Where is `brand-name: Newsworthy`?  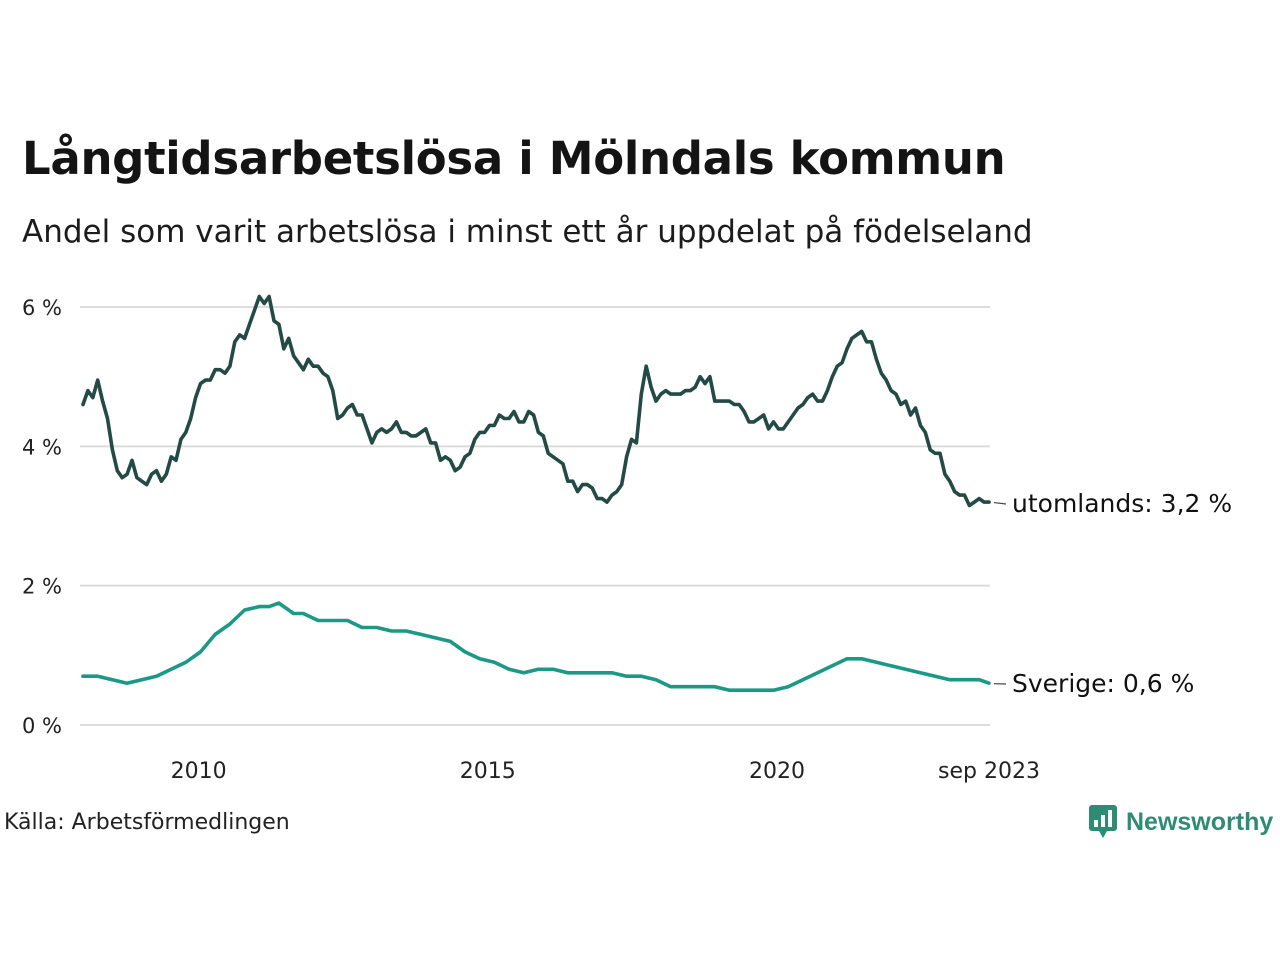
brand-name: Newsworthy is located at coordinates (1200, 821).